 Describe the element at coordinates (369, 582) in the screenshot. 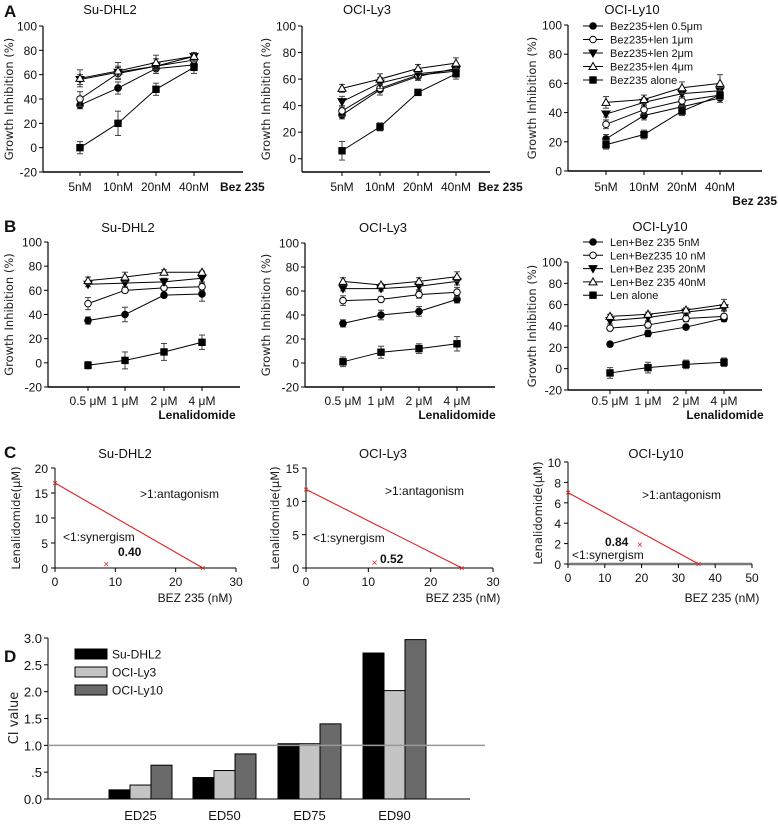

I see `x-tick-label: 10` at that location.